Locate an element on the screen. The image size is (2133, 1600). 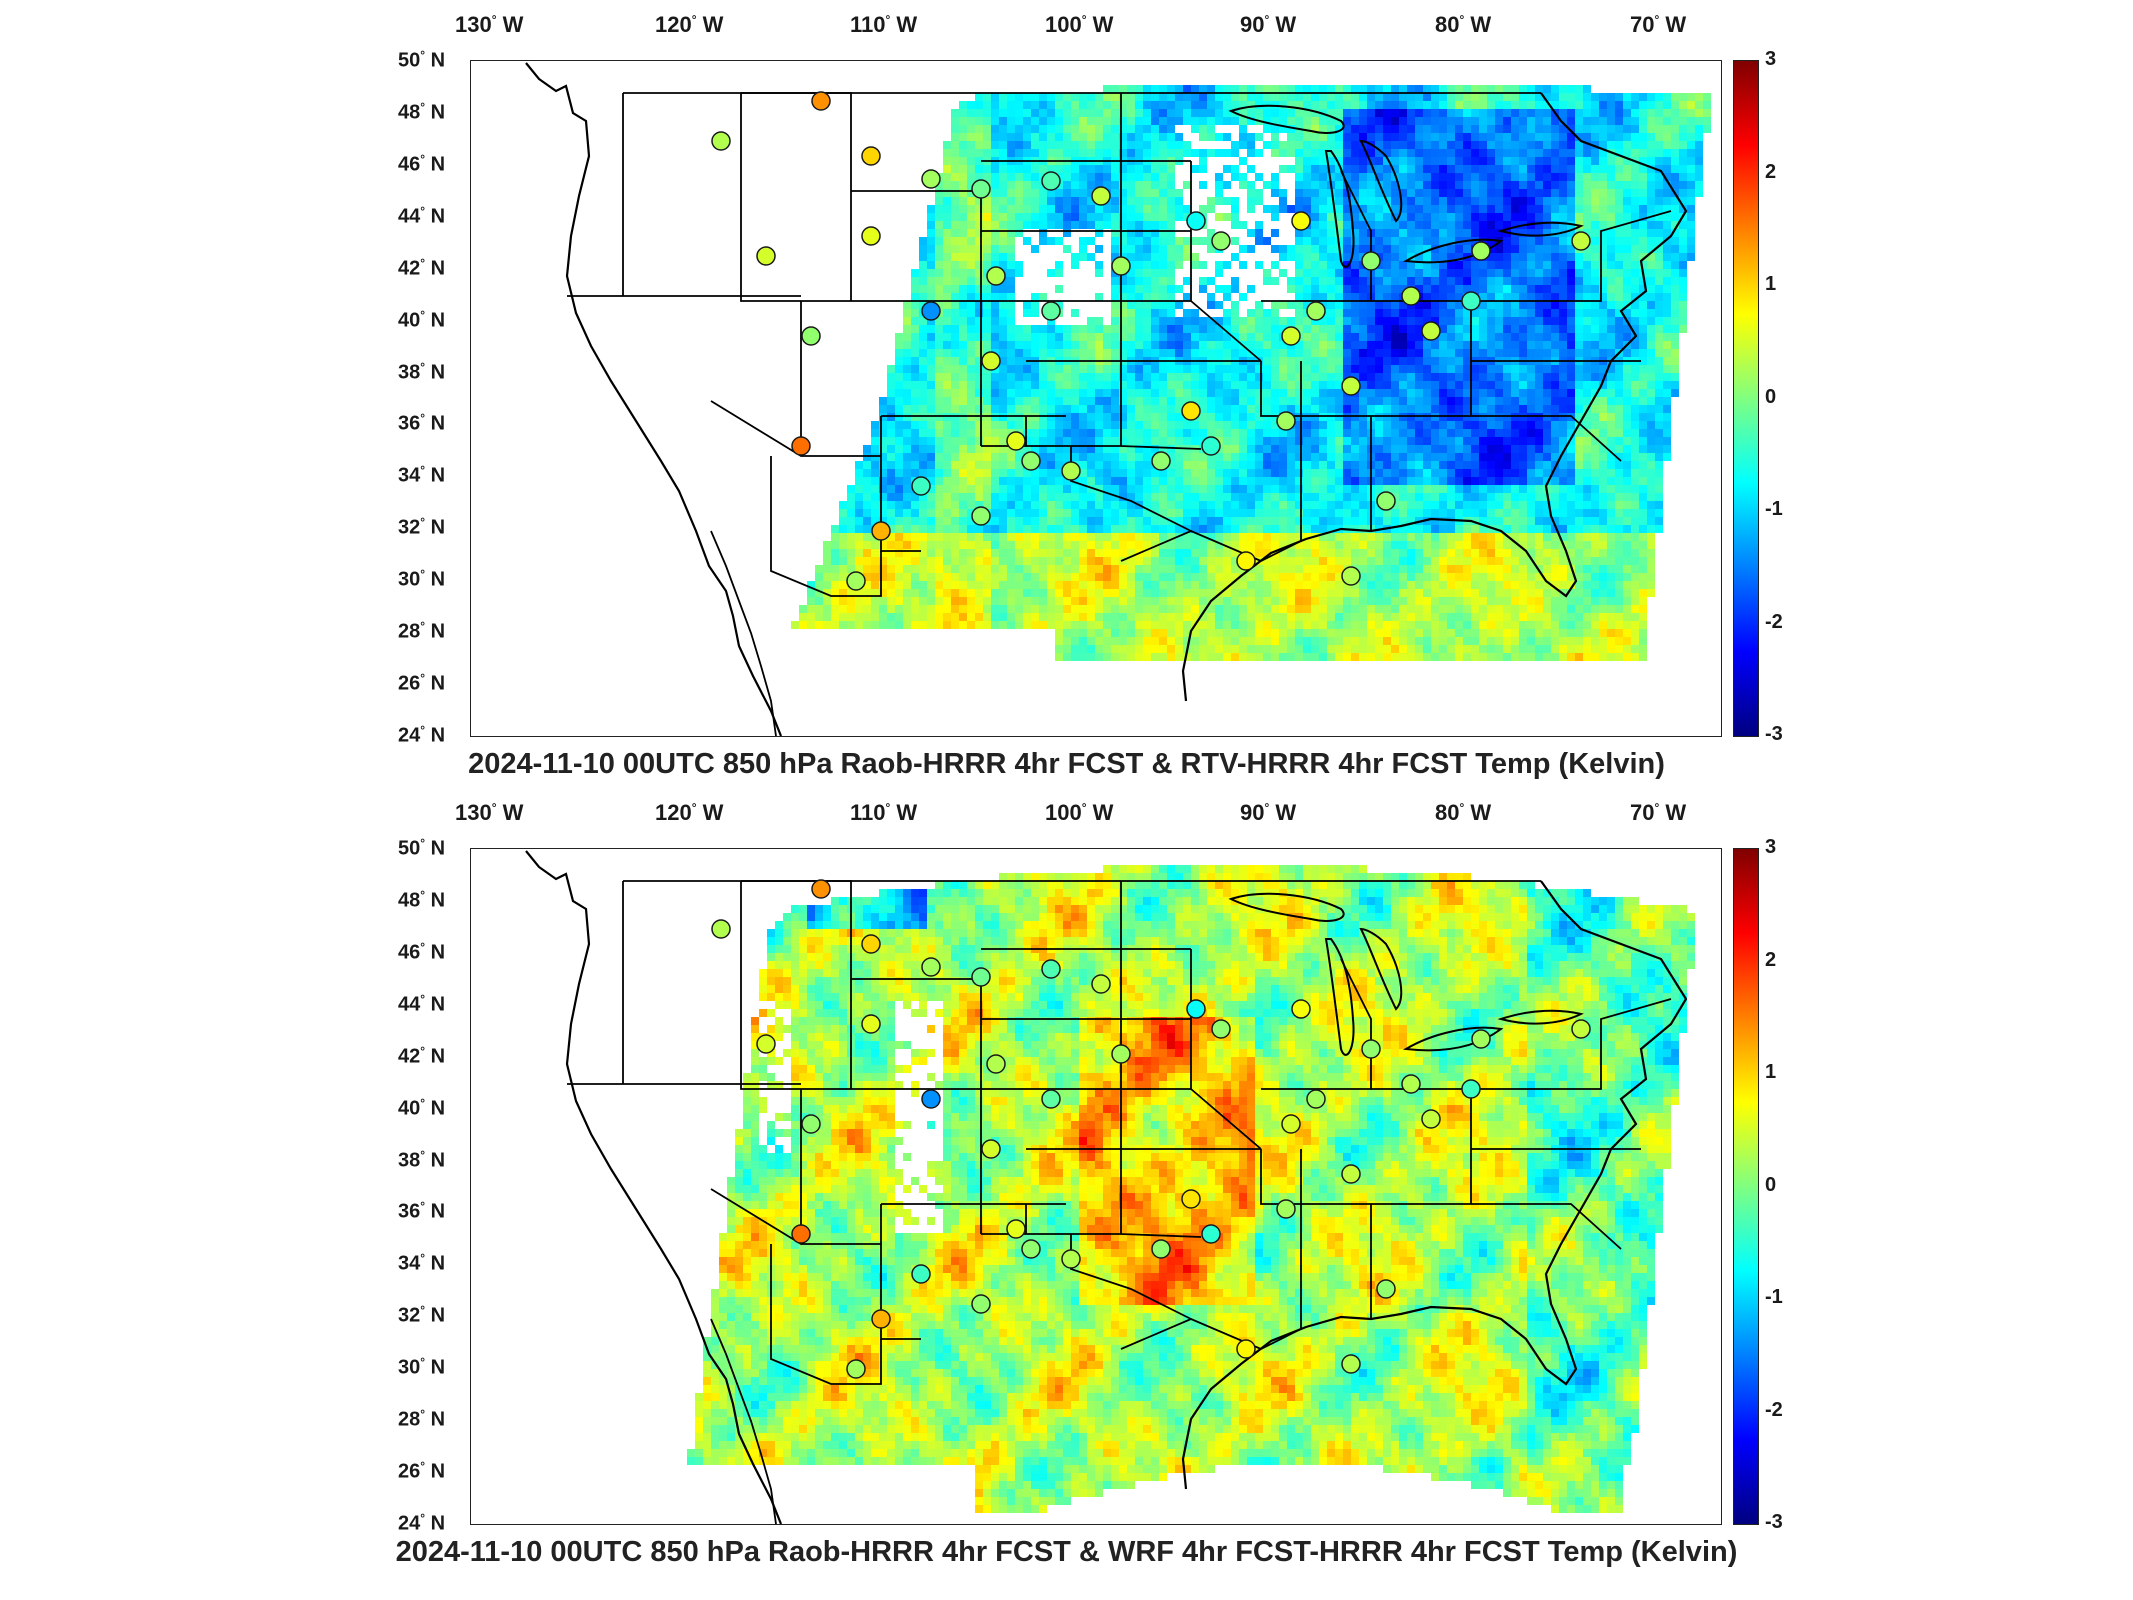
lat-label-value: 48 is located at coordinates (409, 900).